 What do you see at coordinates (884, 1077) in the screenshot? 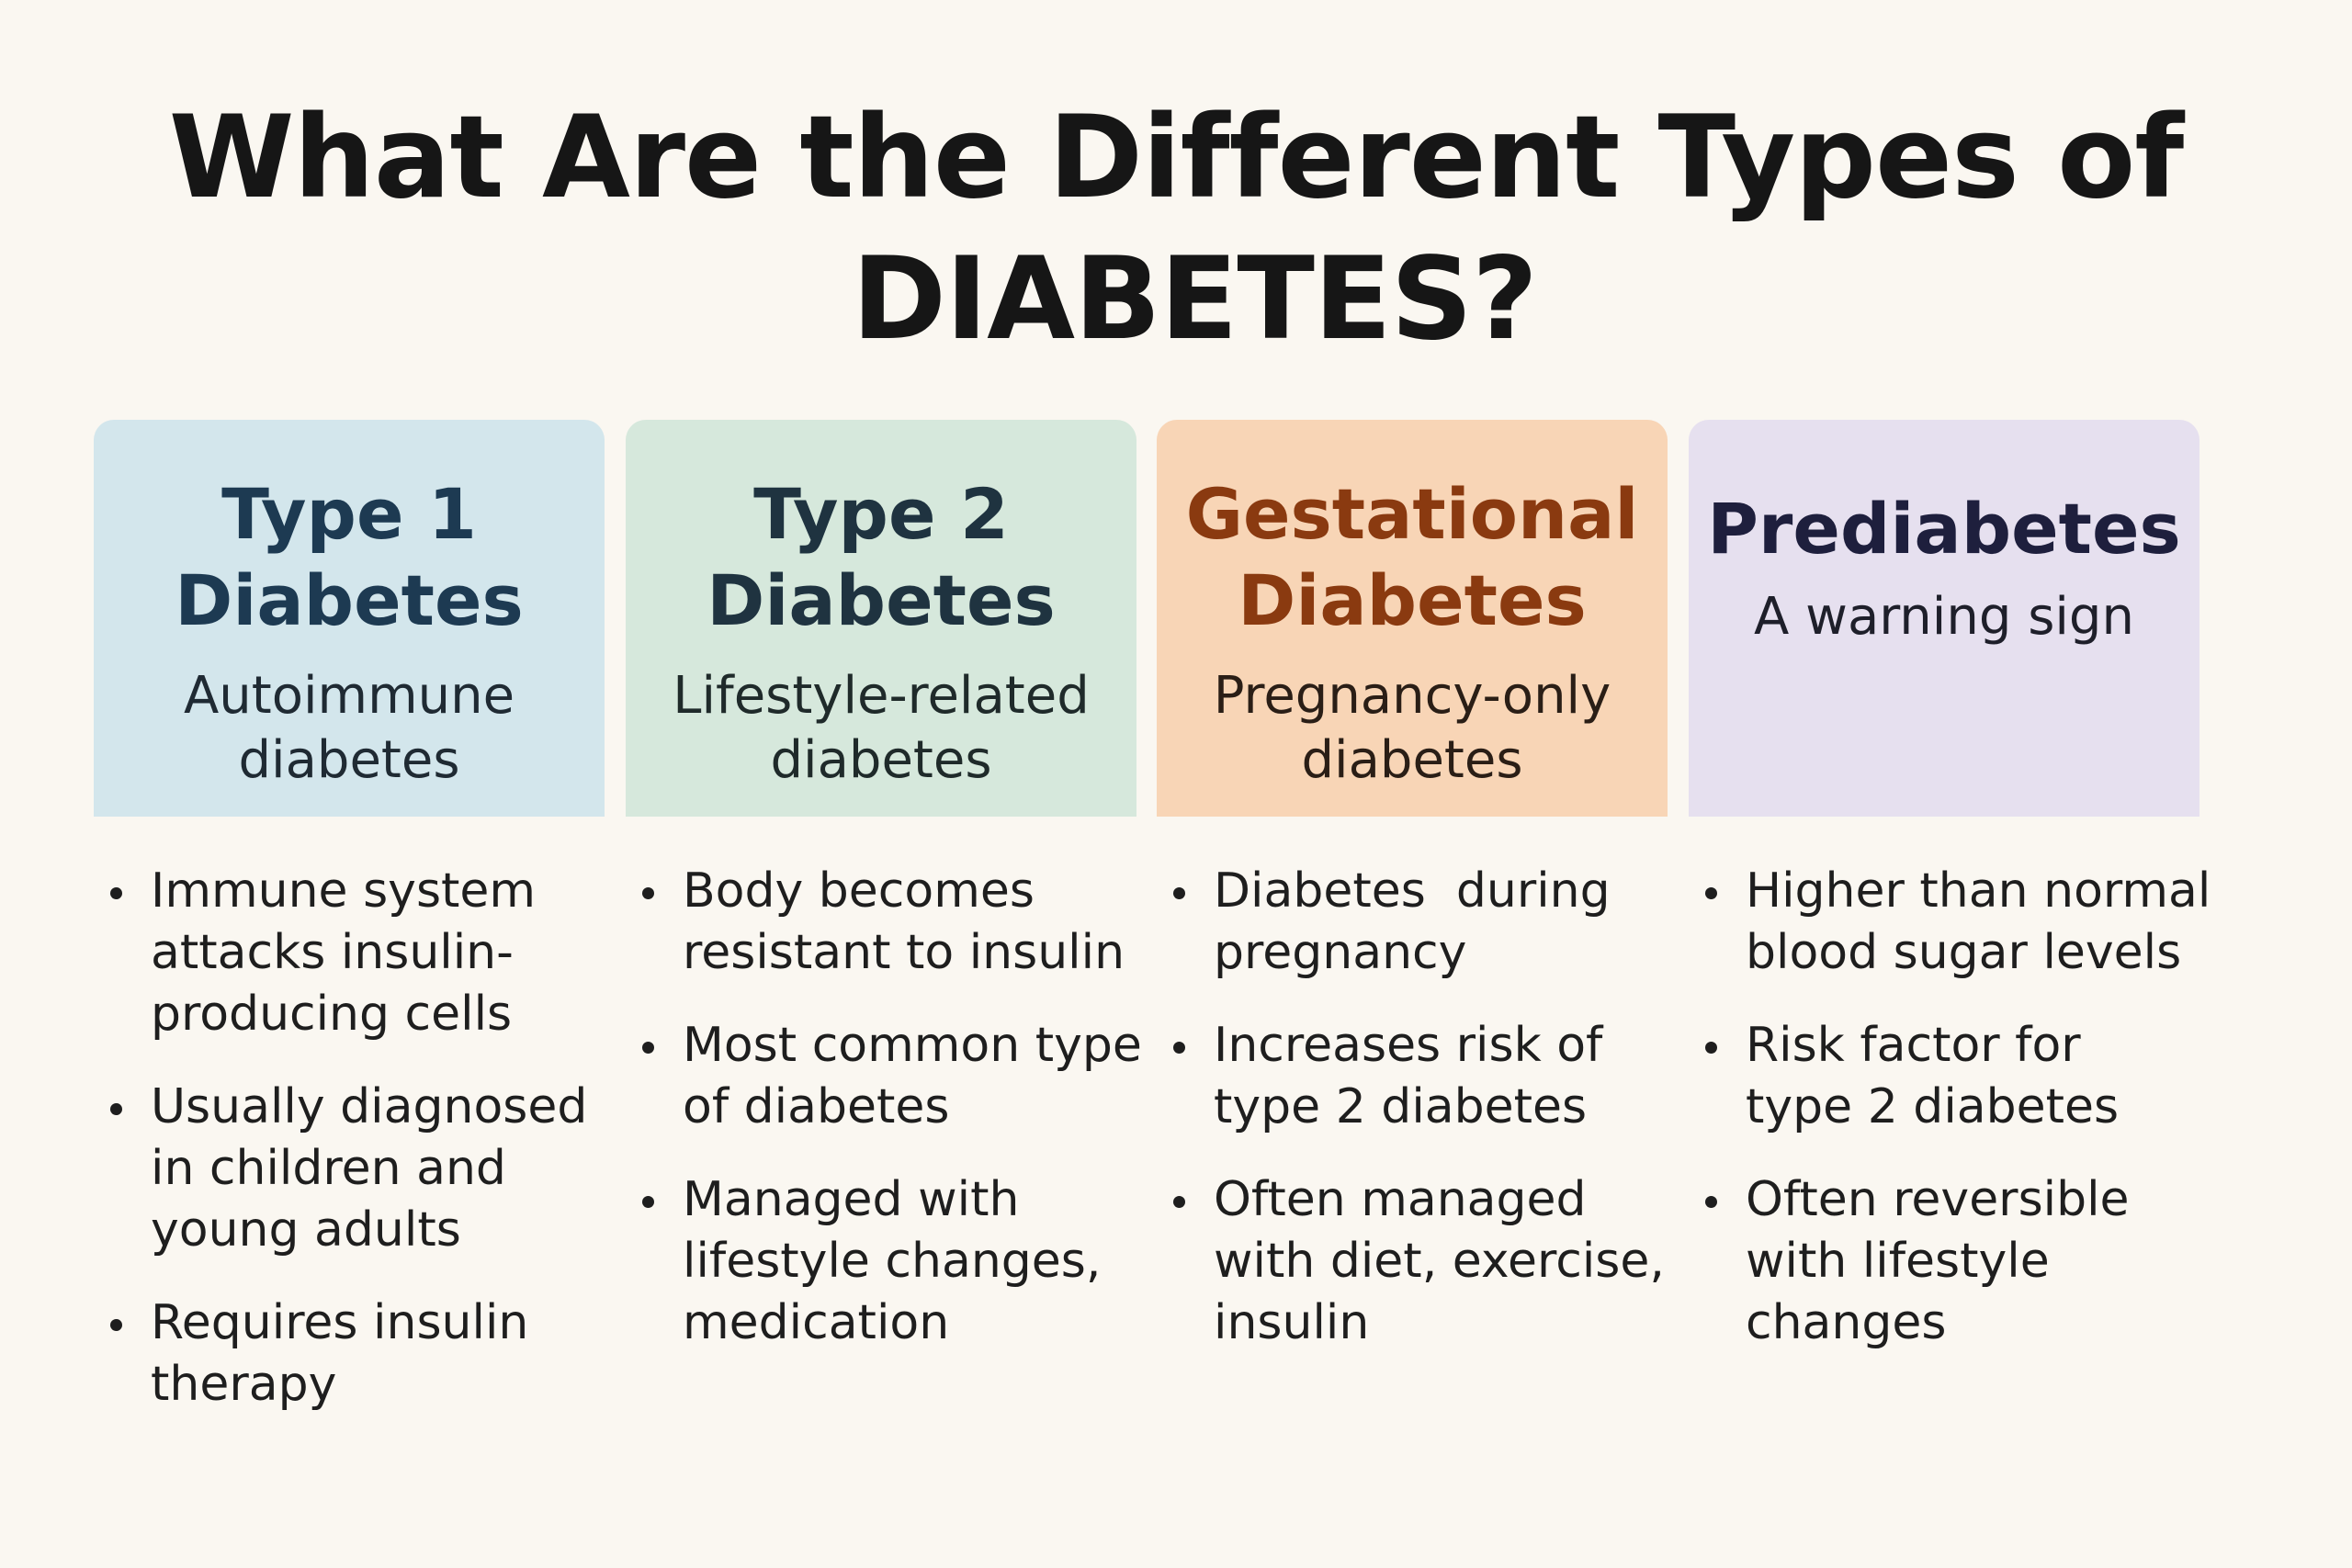
I see `bullet-item: Most common type of diabetes` at bounding box center [884, 1077].